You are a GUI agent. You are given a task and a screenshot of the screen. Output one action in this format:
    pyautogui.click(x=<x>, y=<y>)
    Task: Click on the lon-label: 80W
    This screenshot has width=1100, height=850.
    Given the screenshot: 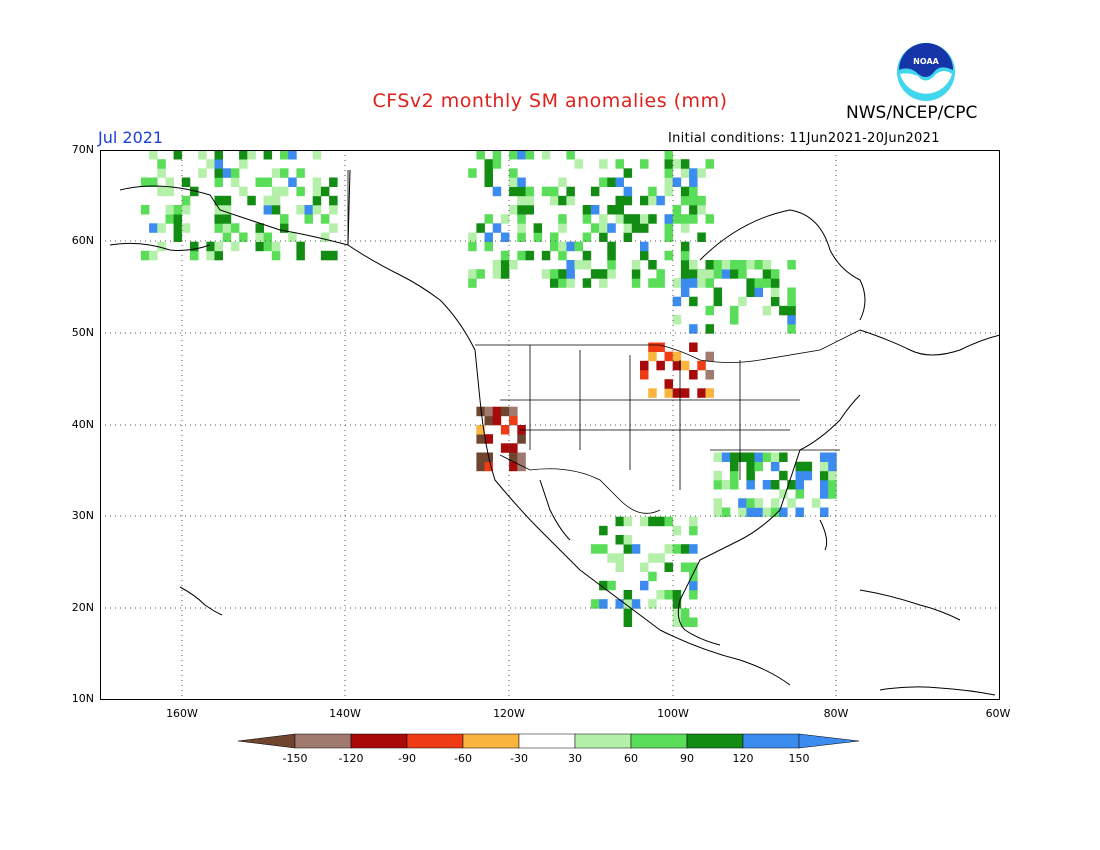 What is the action you would take?
    pyautogui.click(x=836, y=713)
    